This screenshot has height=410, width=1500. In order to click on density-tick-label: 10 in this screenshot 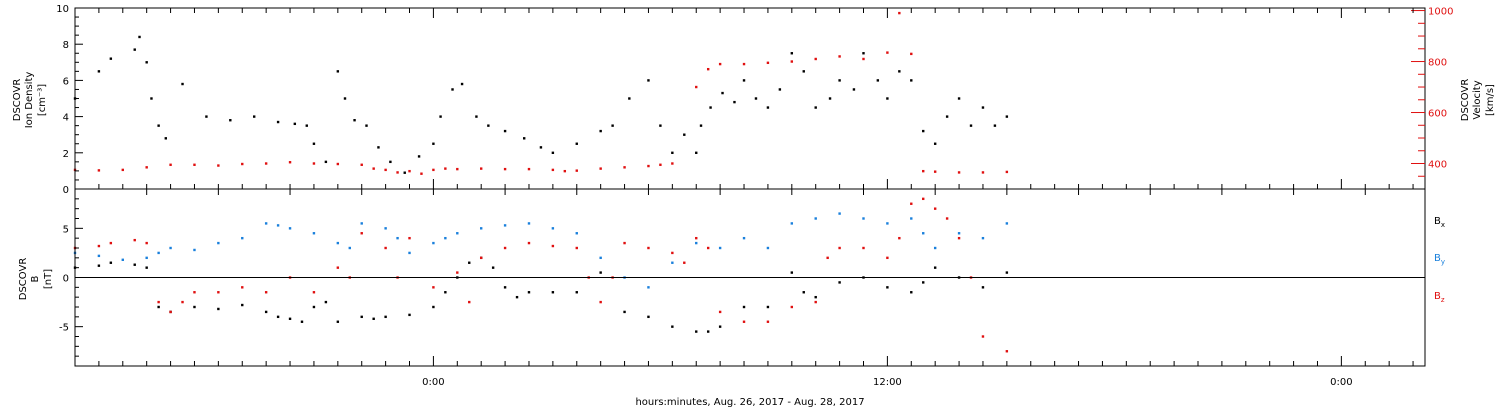, I will do `click(62, 9)`.